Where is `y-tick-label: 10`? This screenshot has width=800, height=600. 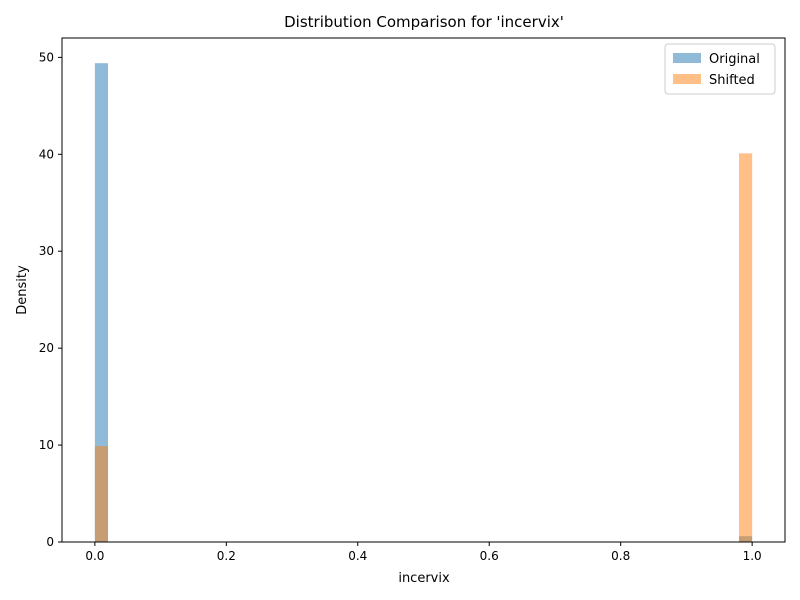 y-tick-label: 10 is located at coordinates (46, 445).